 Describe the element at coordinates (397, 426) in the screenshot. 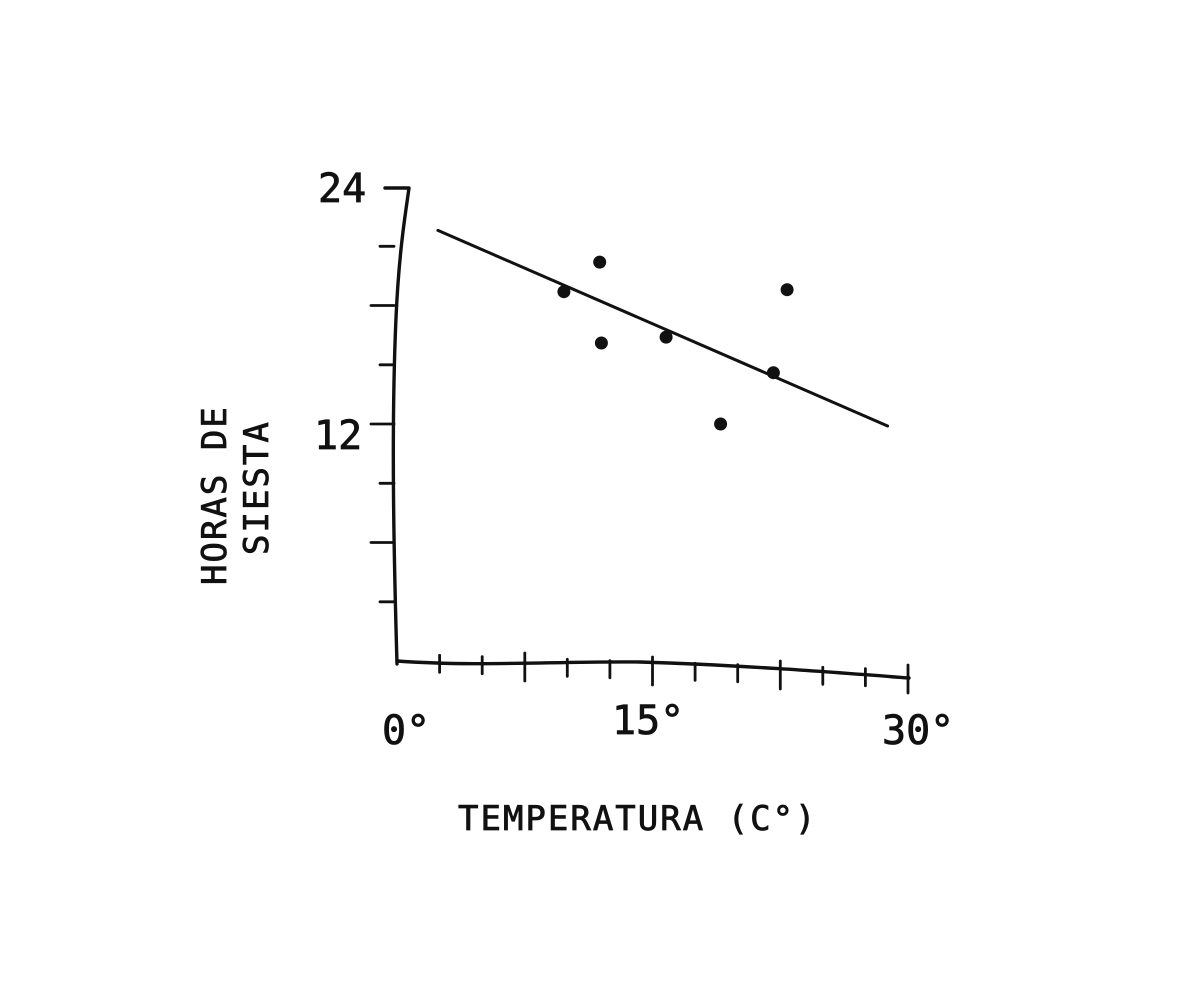

I see `y-axis-line` at that location.